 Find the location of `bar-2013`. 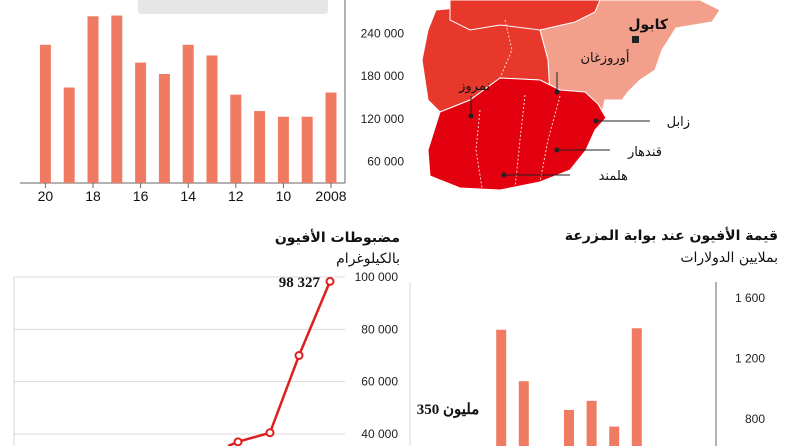

bar-2013 is located at coordinates (212, 119).